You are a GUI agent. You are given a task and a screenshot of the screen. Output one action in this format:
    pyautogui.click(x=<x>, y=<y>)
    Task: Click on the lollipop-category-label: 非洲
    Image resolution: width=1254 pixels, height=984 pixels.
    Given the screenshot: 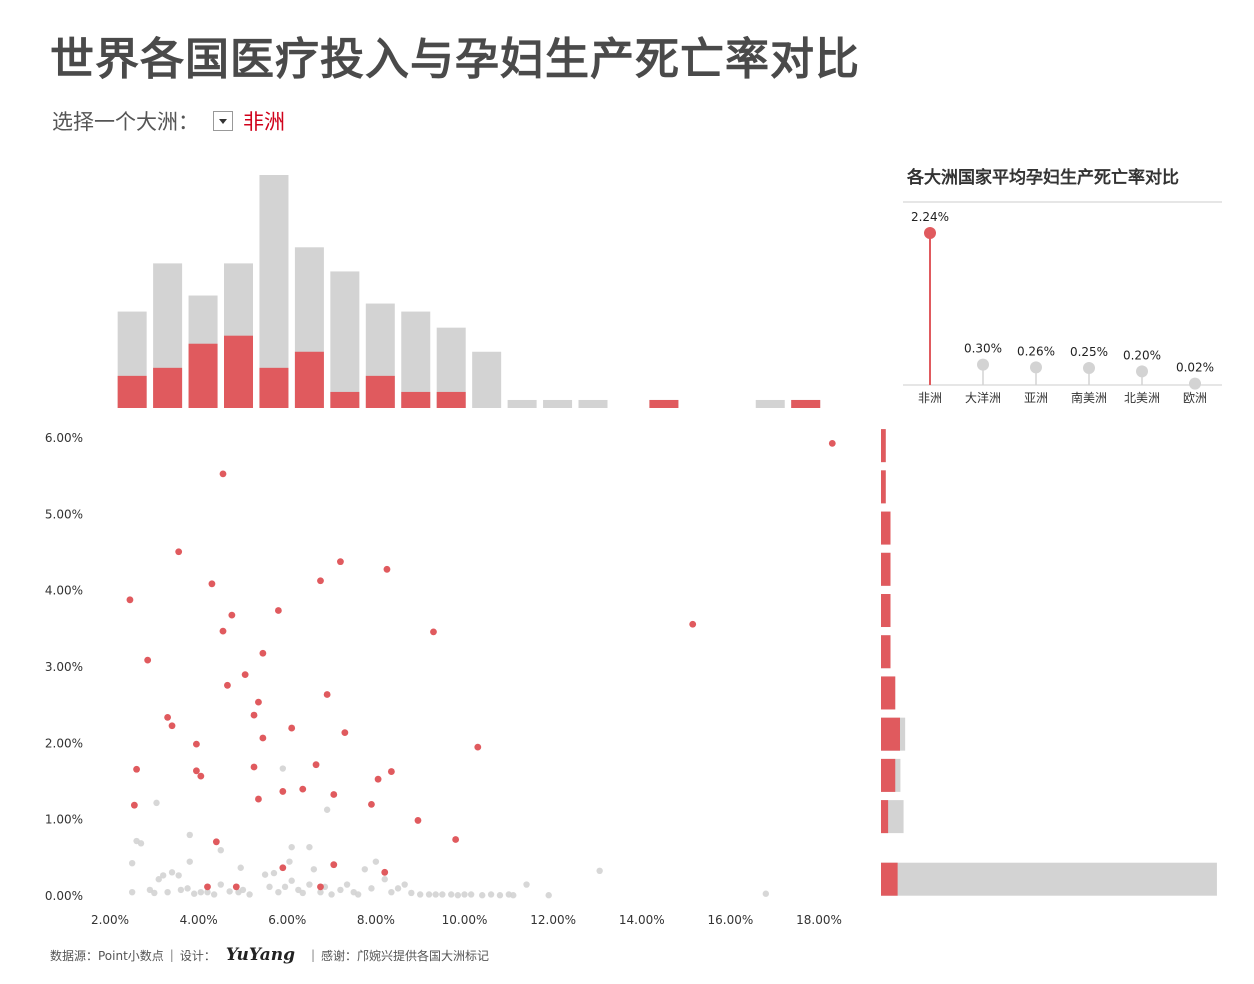 What is the action you would take?
    pyautogui.click(x=930, y=398)
    